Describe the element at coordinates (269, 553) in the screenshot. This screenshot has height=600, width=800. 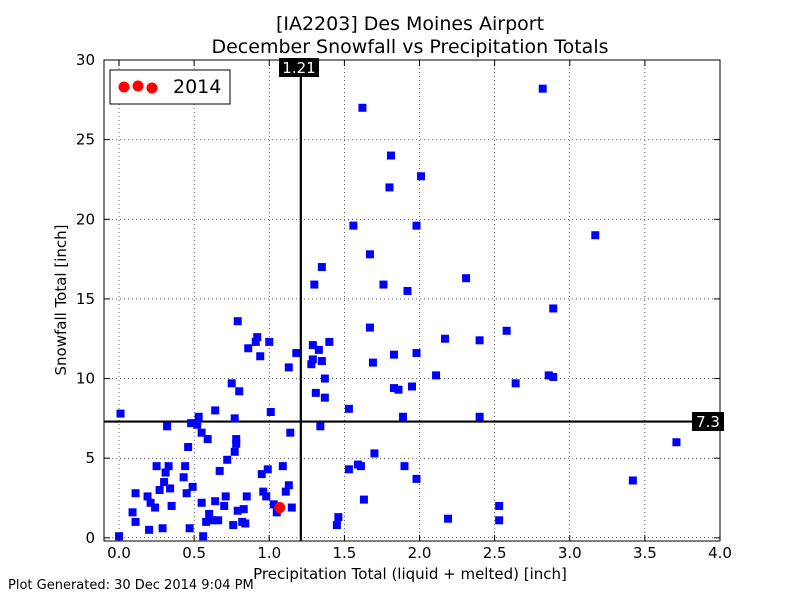
I see `x-tick-label: 1.0` at that location.